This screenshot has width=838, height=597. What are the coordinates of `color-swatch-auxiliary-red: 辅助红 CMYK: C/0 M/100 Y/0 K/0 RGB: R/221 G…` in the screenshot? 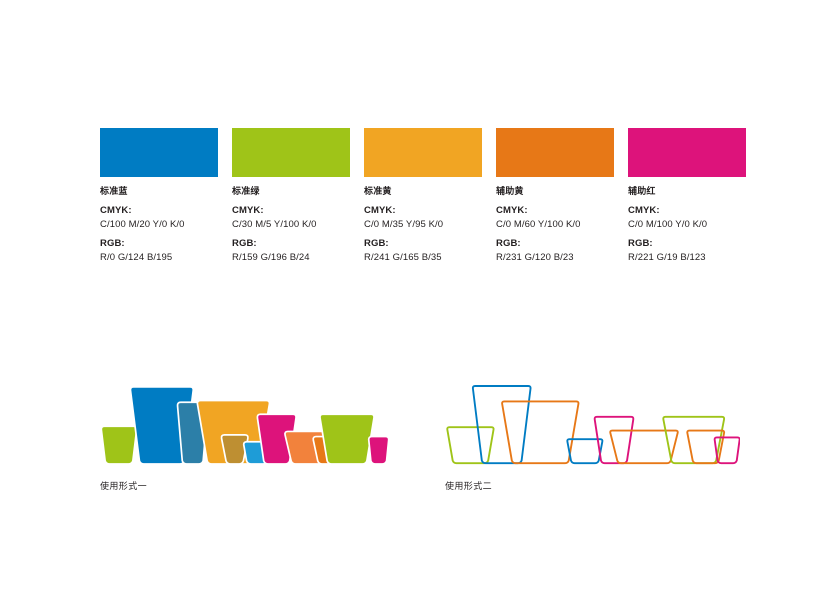 It's located at (691, 203).